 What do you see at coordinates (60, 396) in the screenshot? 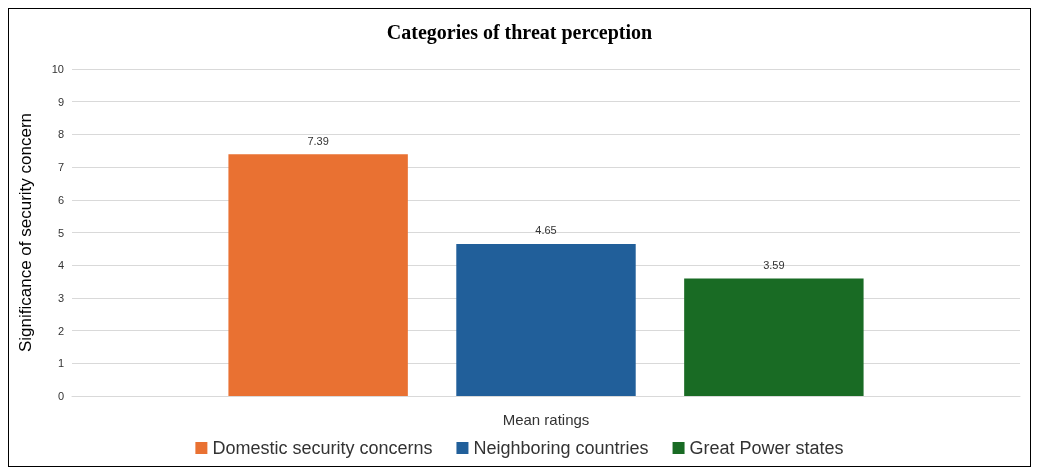
I see `y-tick-label: 0` at bounding box center [60, 396].